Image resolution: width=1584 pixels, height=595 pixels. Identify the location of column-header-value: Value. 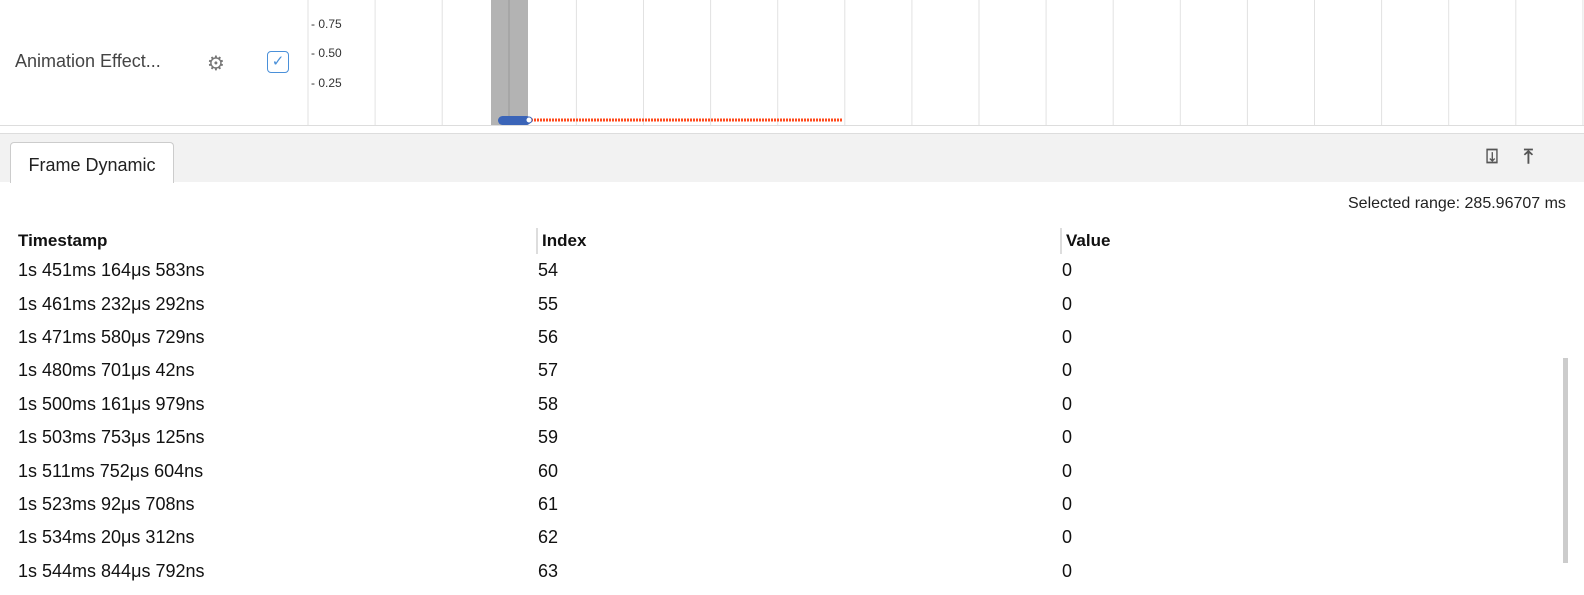
(1085, 241).